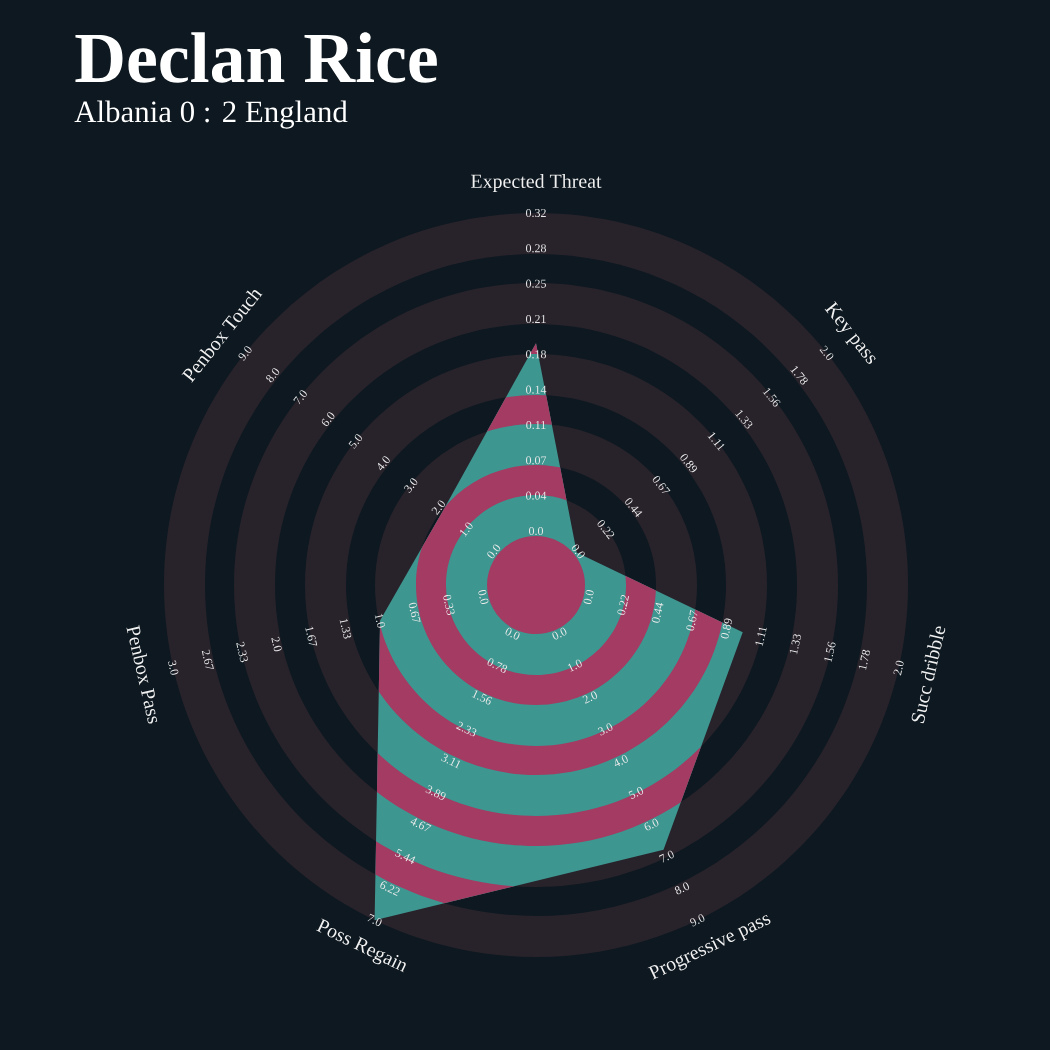 Image resolution: width=1050 pixels, height=1050 pixels. I want to click on text: 0.33, so click(449, 605).